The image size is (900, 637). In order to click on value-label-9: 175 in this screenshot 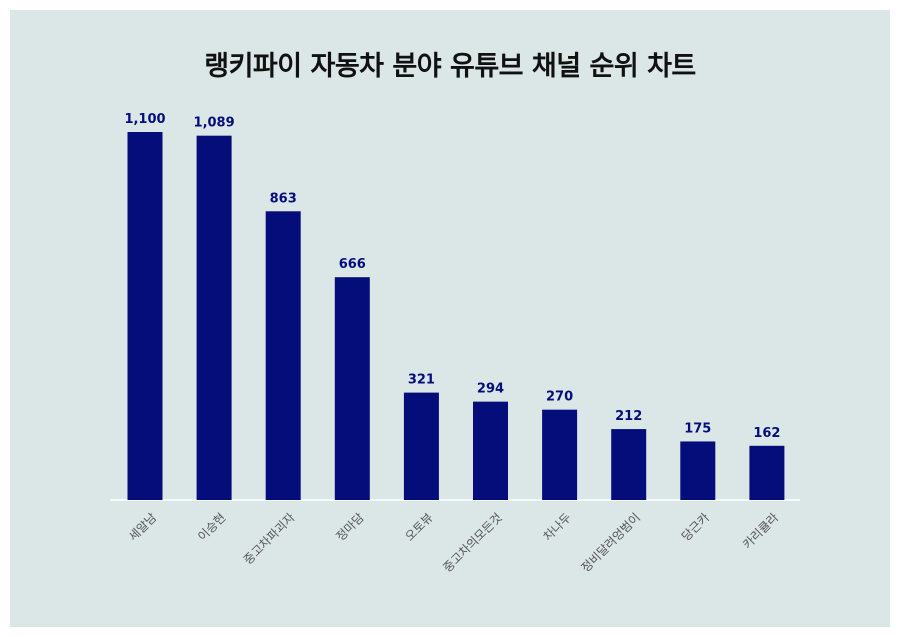, I will do `click(697, 428)`.